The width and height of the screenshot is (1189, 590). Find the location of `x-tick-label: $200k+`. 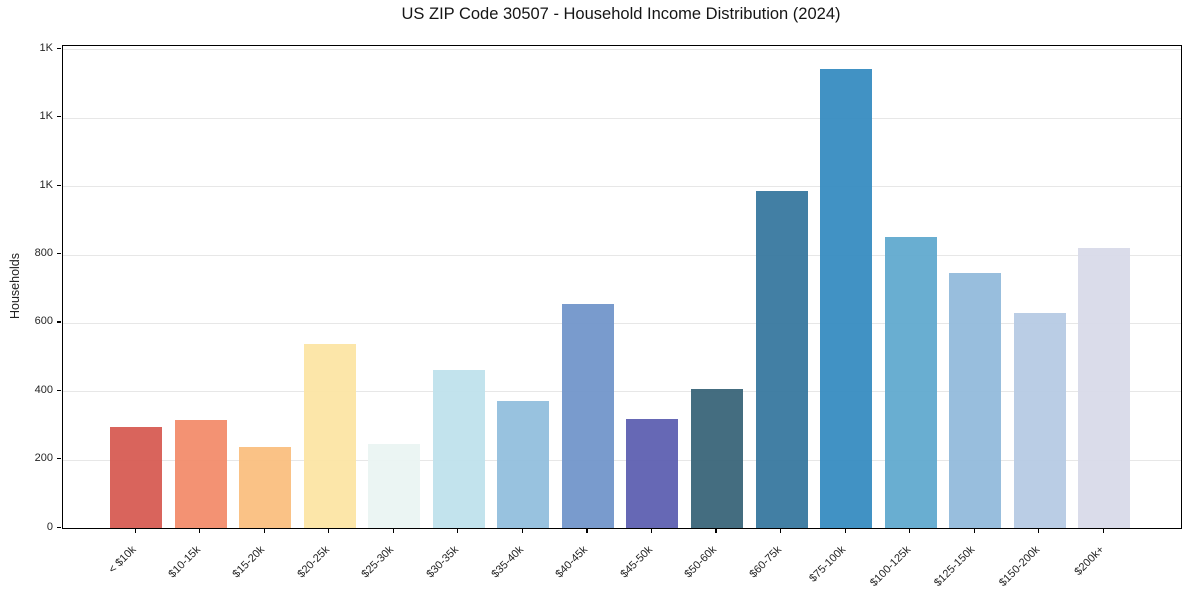

x-tick-label: $200k+ is located at coordinates (1089, 560).